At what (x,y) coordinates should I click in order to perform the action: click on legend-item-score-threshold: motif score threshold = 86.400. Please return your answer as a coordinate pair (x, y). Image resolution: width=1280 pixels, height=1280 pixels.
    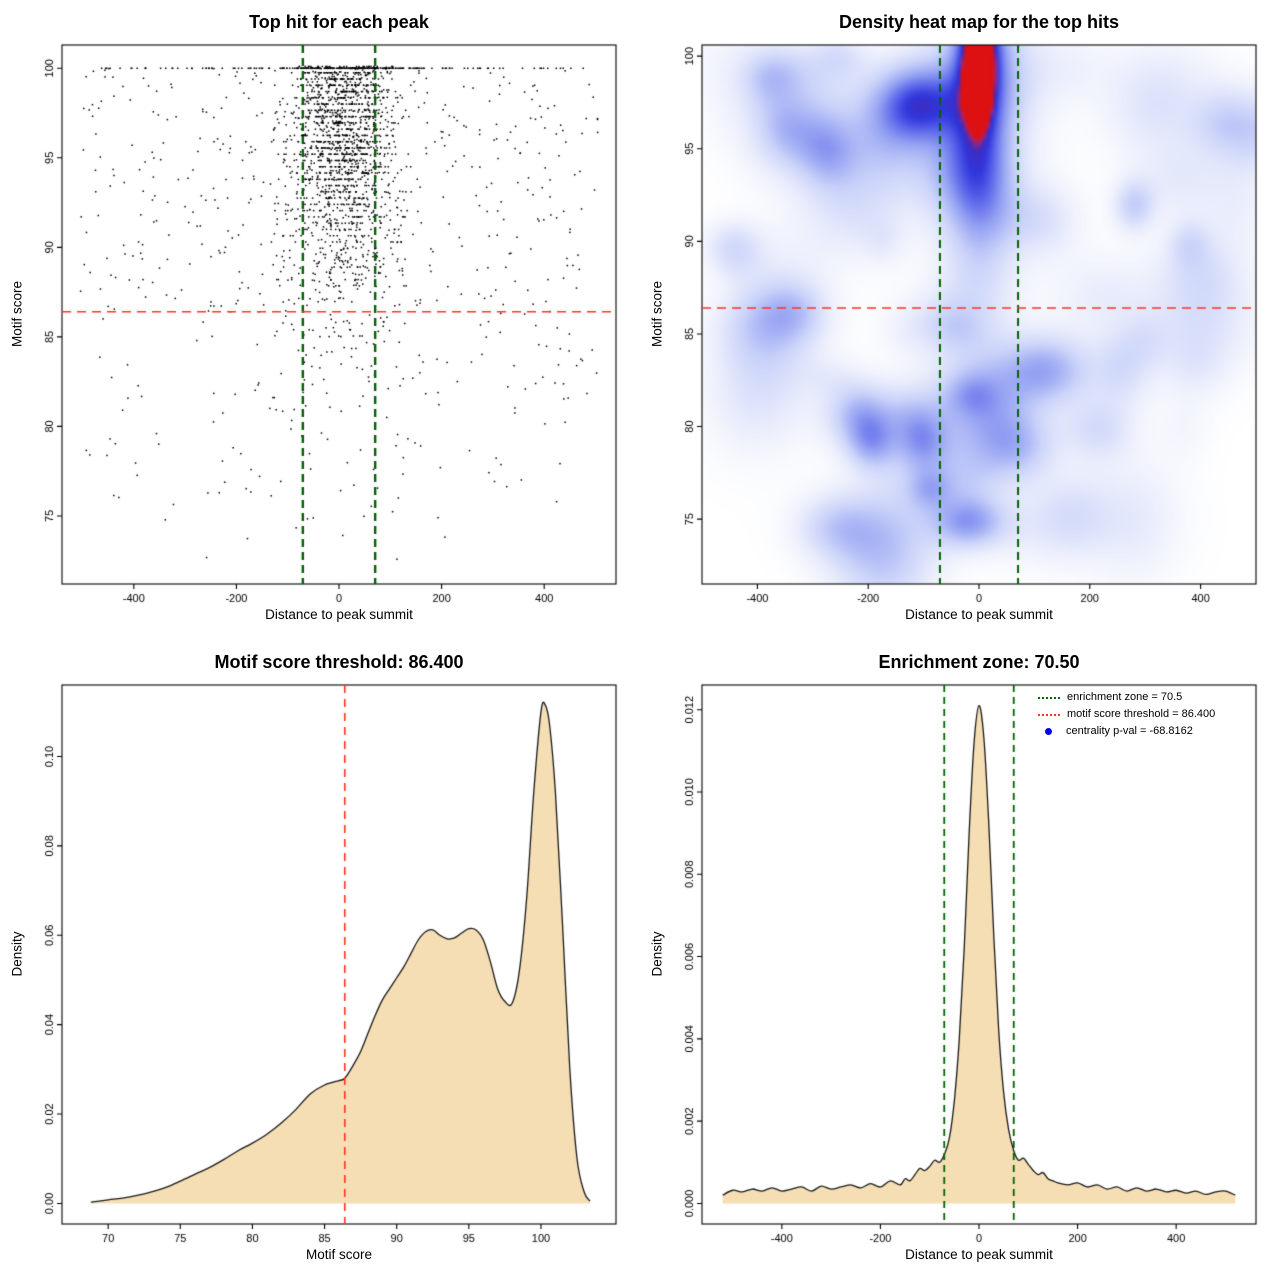
    Looking at the image, I should click on (1126, 714).